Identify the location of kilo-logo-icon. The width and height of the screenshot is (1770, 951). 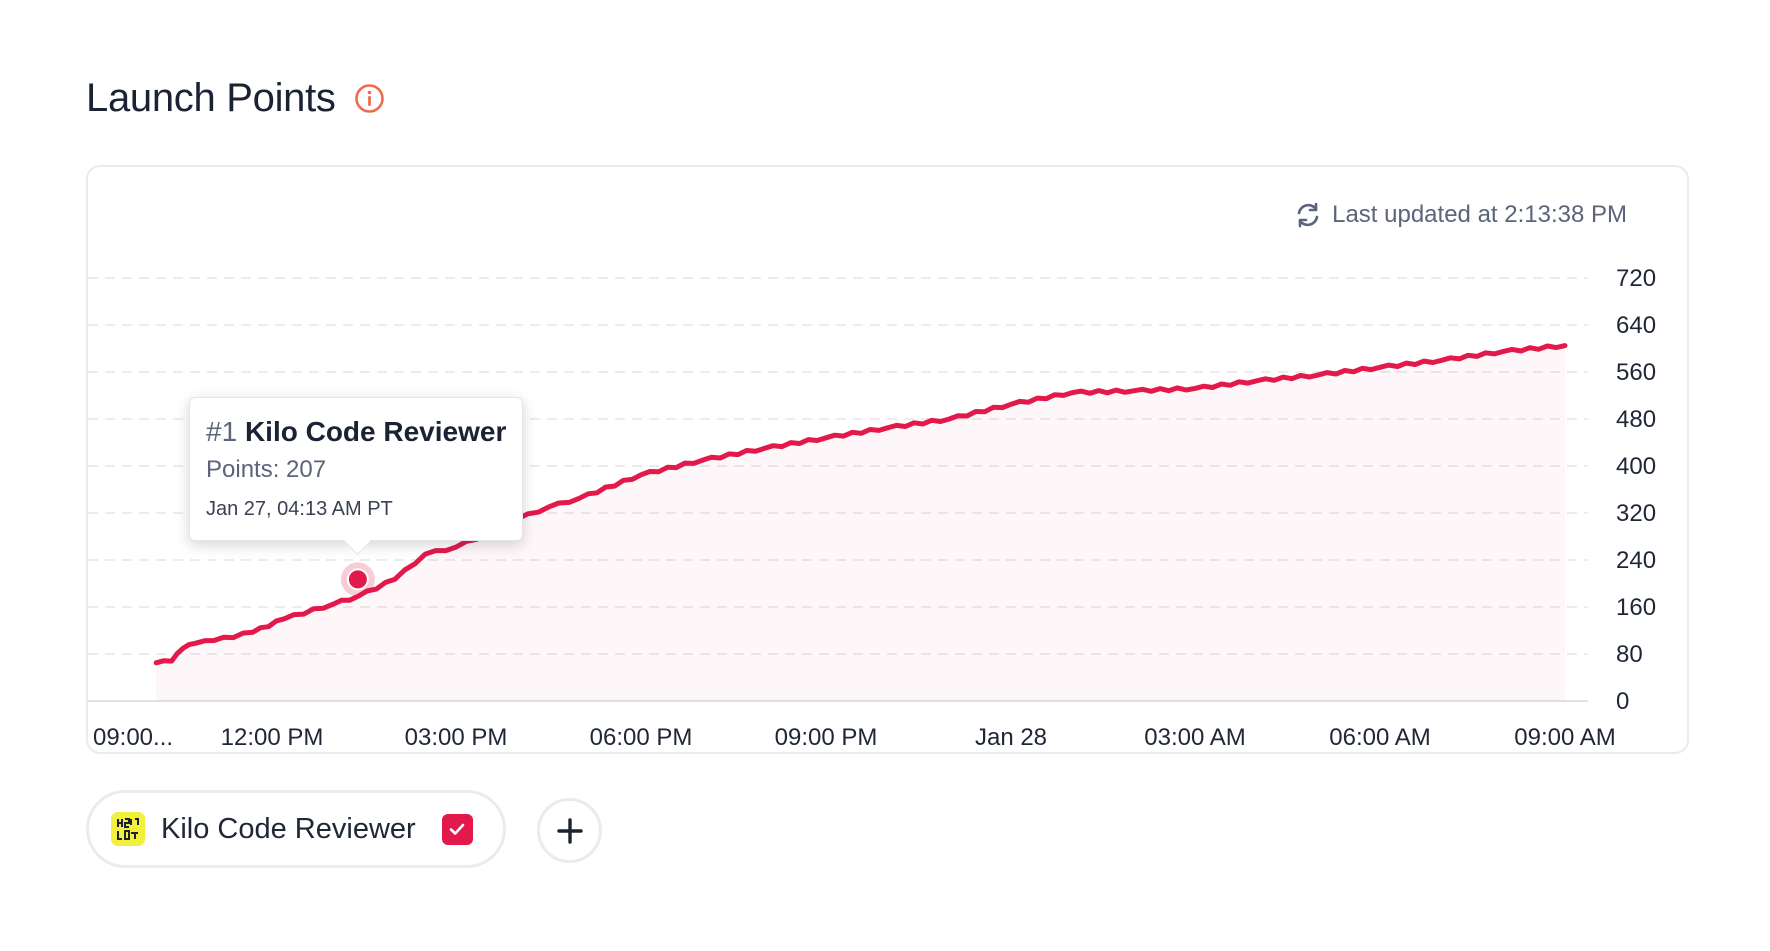
(128, 829).